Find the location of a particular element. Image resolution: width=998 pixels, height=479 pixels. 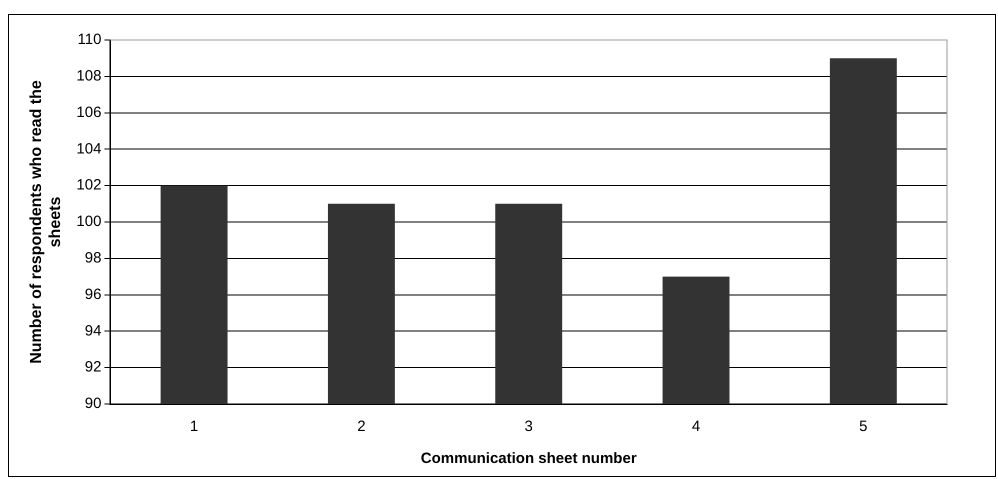

y-tick-label: 94 is located at coordinates (93, 331).